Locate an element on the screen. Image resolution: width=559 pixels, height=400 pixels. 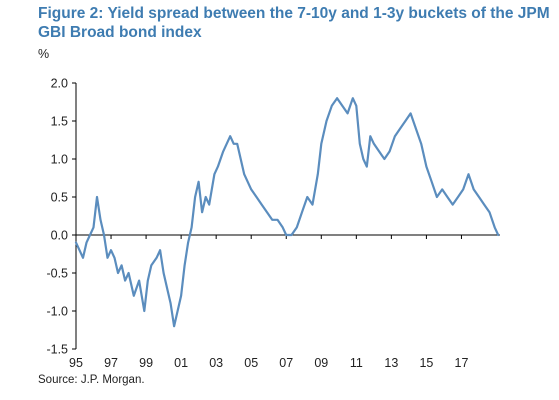
y-tick-label: 1.0 is located at coordinates (59, 160).